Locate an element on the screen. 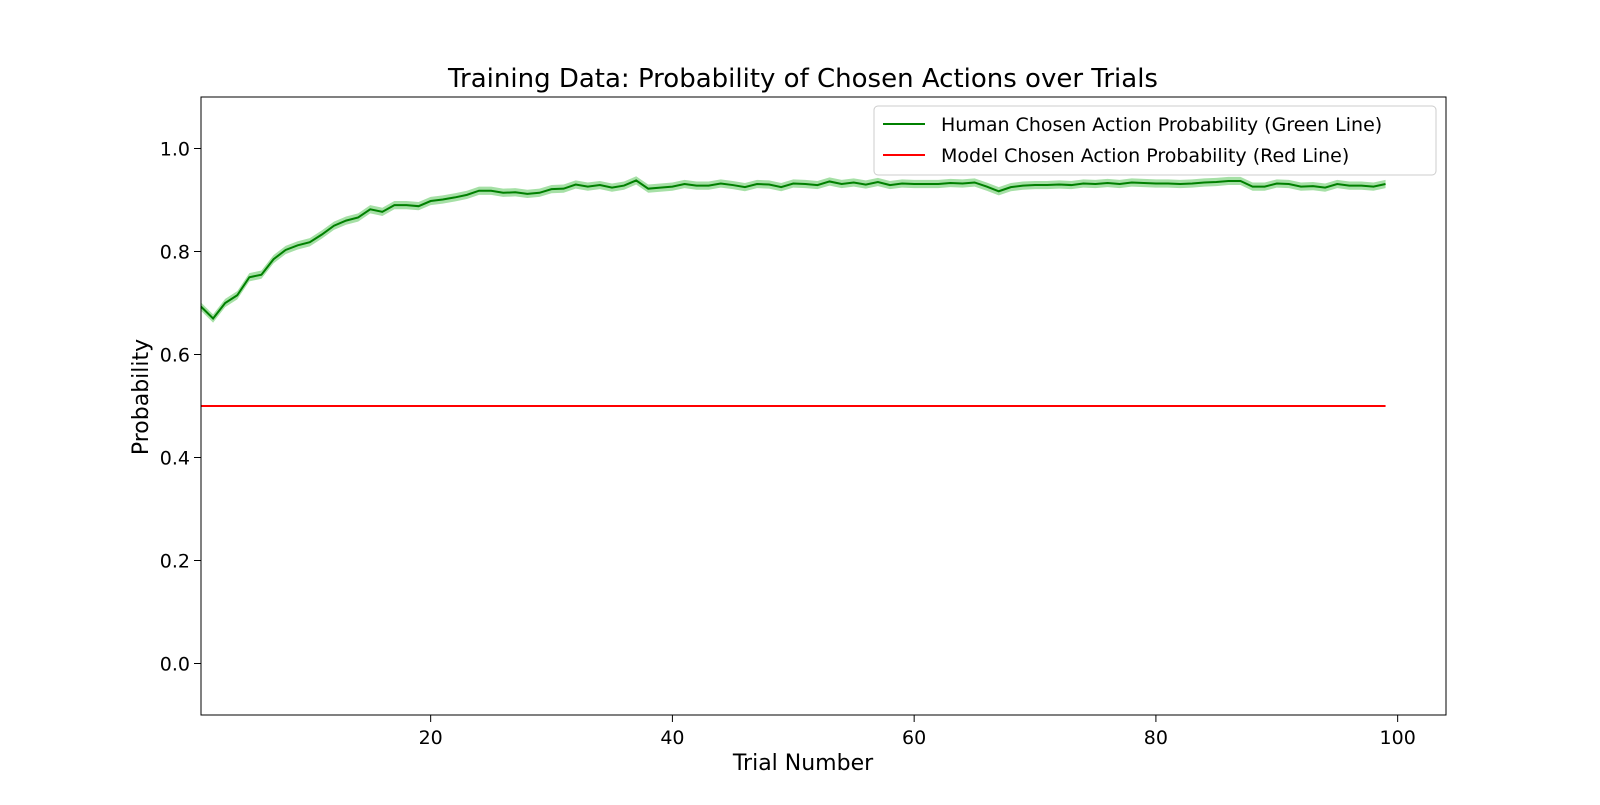 This screenshot has width=1600, height=805. x-axis-ticks: 20 40 60 80 100 is located at coordinates (917, 732).